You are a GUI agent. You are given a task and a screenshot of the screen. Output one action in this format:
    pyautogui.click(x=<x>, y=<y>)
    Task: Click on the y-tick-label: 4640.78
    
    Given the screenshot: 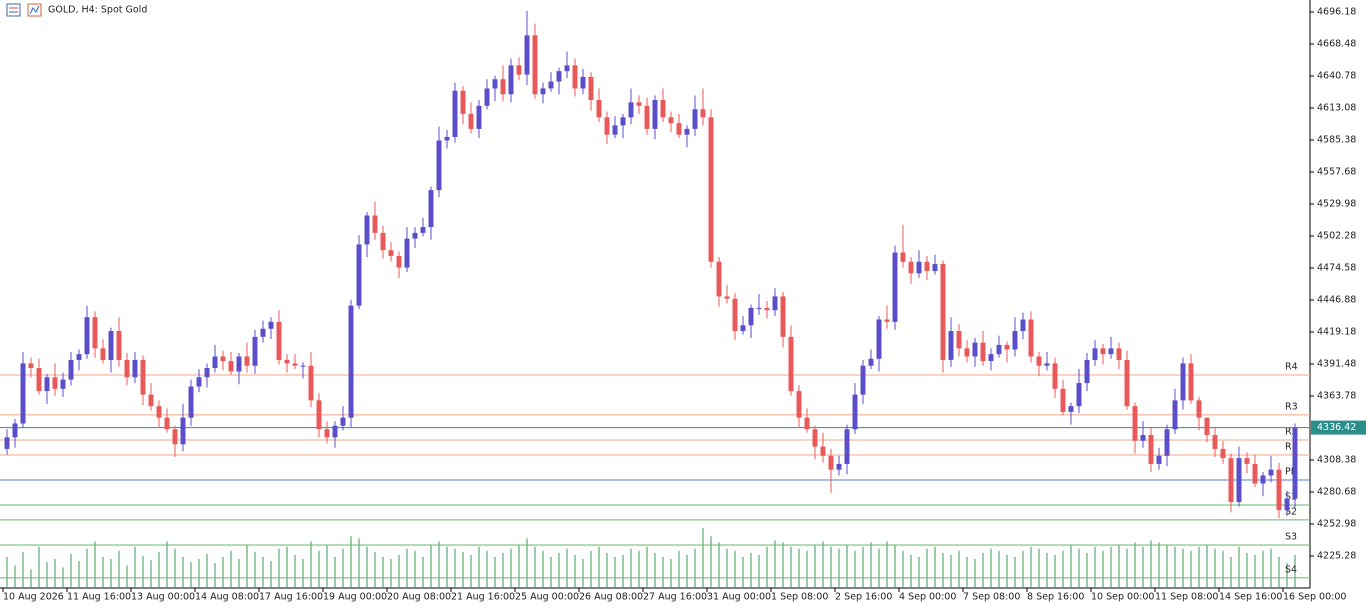 What is the action you would take?
    pyautogui.click(x=1336, y=76)
    